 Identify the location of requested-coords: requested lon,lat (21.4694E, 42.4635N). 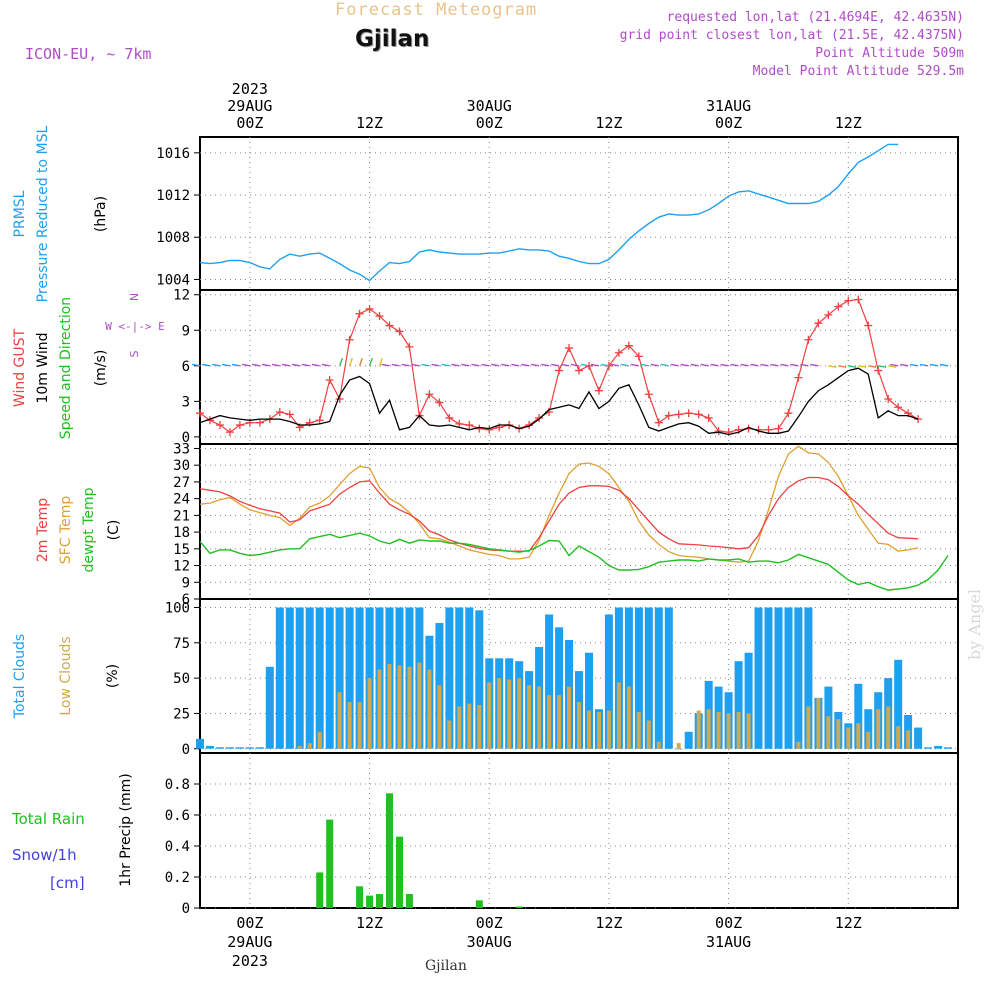
(815, 17).